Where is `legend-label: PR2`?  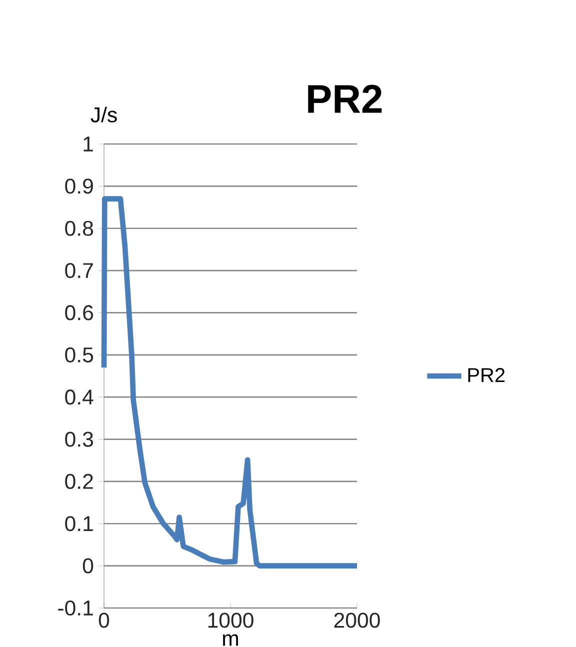
legend-label: PR2 is located at coordinates (486, 375).